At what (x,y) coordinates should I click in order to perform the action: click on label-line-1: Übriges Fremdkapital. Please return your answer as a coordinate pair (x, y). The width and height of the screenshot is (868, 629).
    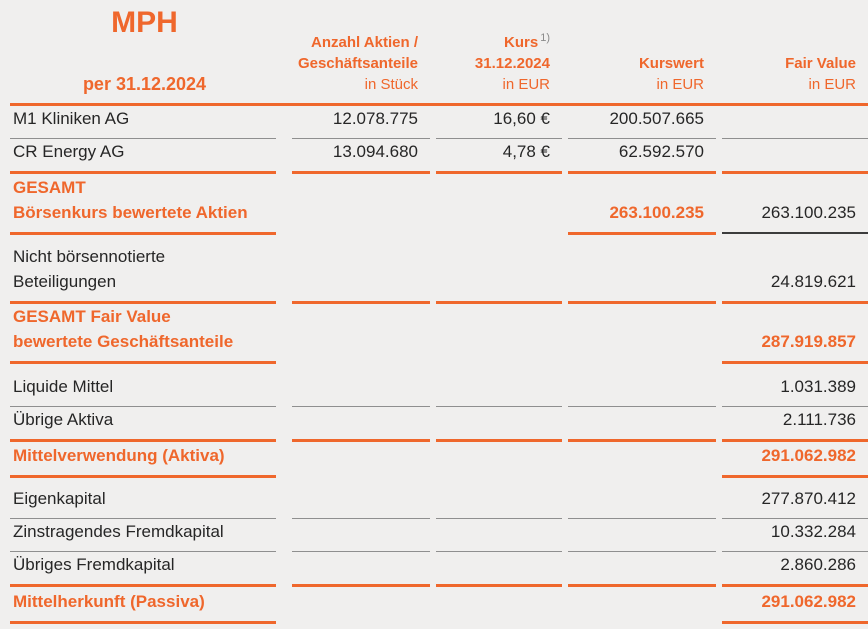
    Looking at the image, I should click on (94, 564).